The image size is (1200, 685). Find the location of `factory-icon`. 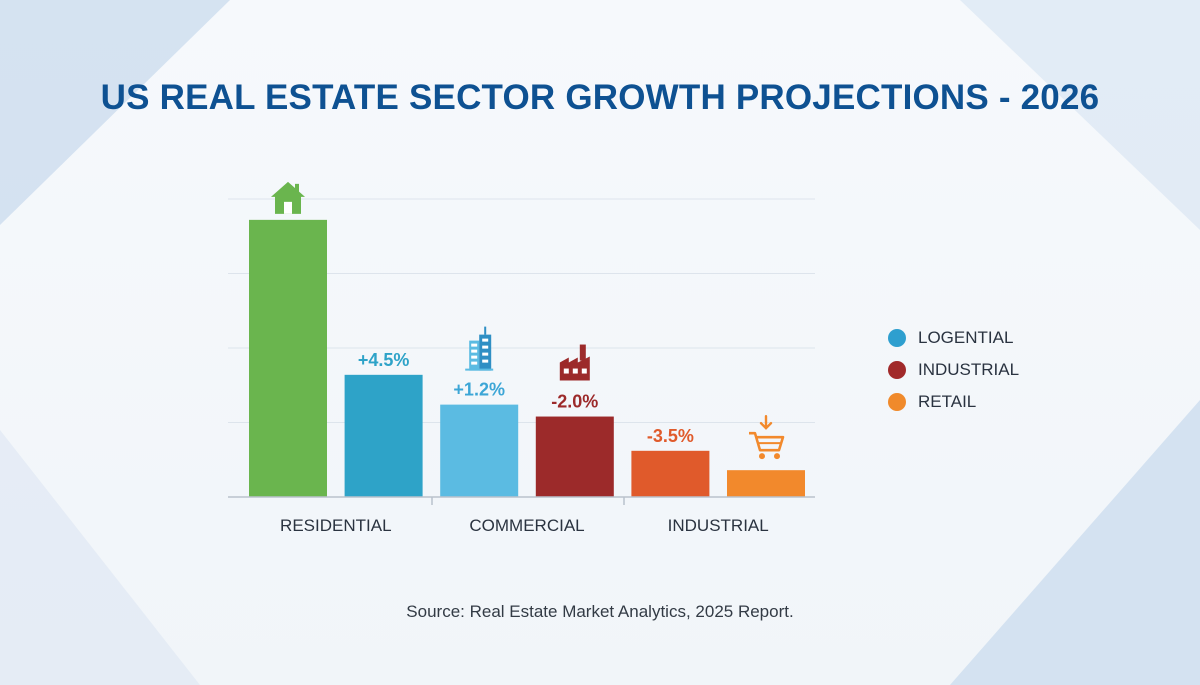

factory-icon is located at coordinates (574, 362).